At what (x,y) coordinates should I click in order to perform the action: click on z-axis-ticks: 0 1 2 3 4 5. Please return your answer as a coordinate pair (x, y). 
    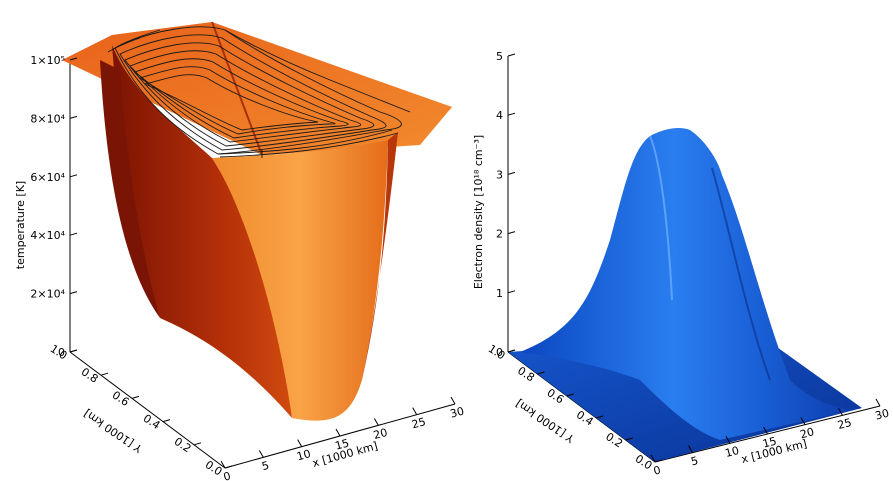
    Looking at the image, I should click on (506, 204).